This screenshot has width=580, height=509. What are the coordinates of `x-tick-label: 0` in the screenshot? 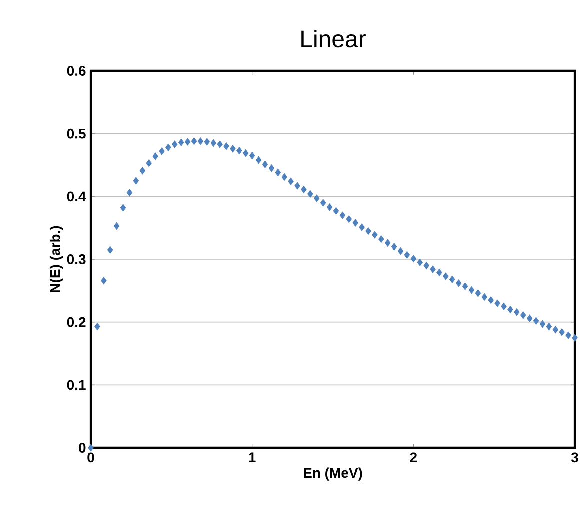 It's located at (91, 457).